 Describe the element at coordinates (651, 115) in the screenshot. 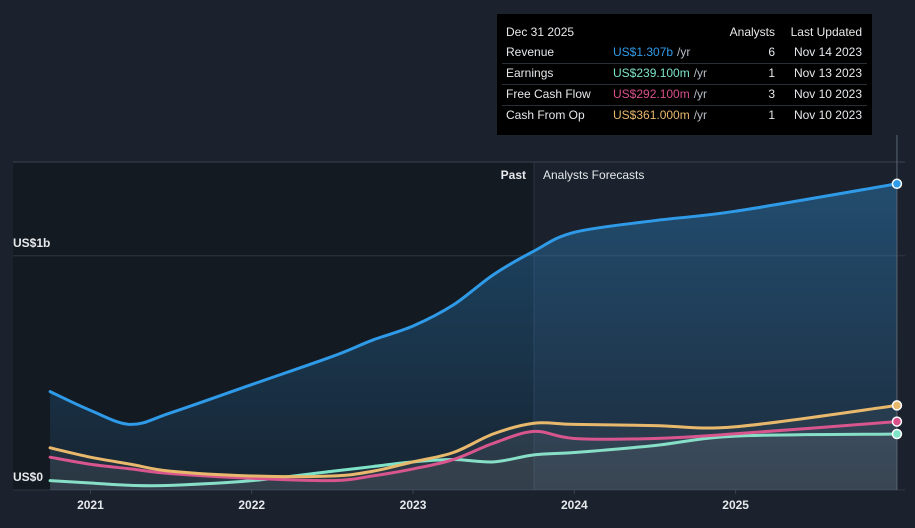

I see `tooltip-value-amount: US$361.000m` at that location.